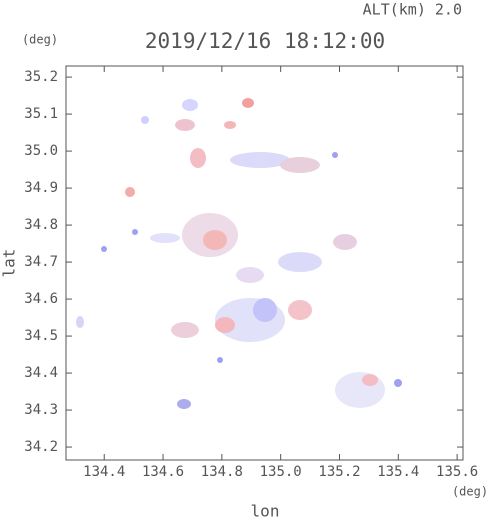 The width and height of the screenshot is (491, 521). I want to click on x-tick-label: 134.4, so click(104, 472).